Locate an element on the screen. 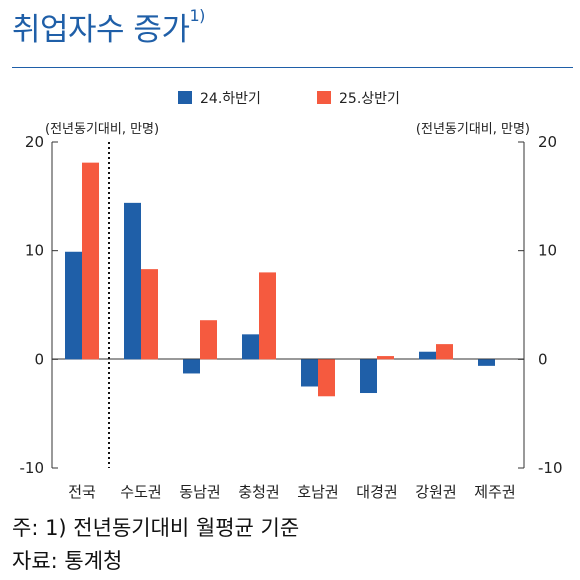 The height and width of the screenshot is (580, 580). right-tick-label: -10 is located at coordinates (550, 468).